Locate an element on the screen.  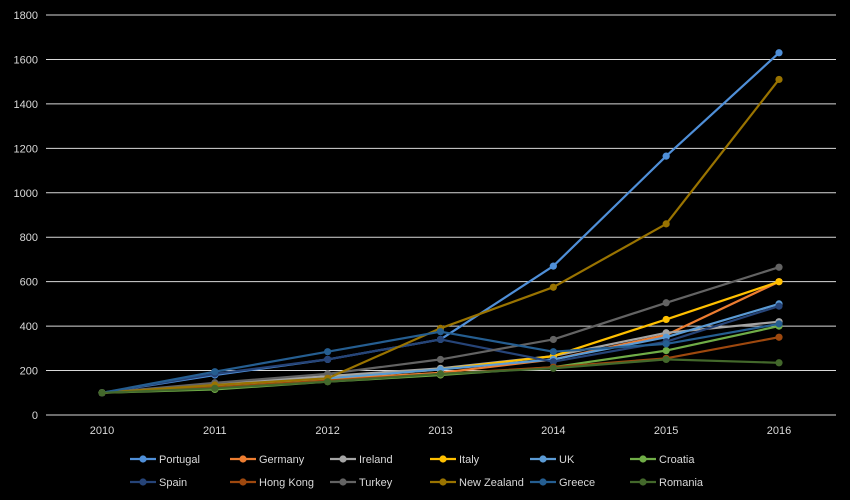
legend-item: Croatia is located at coordinates (662, 460).